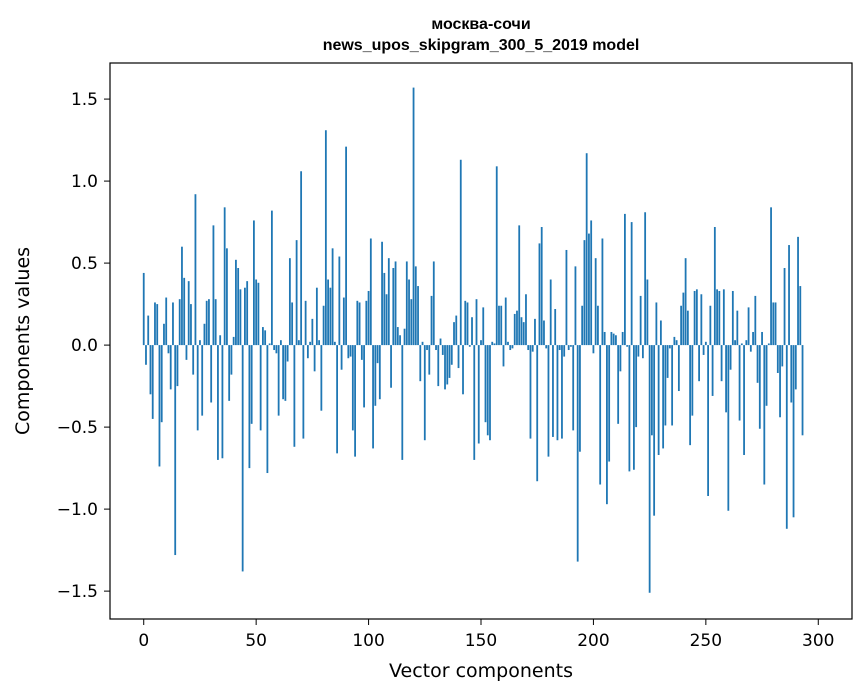 This screenshot has height=696, width=867. What do you see at coordinates (77, 592) in the screenshot?
I see `y-tick-label: −1.5` at bounding box center [77, 592].